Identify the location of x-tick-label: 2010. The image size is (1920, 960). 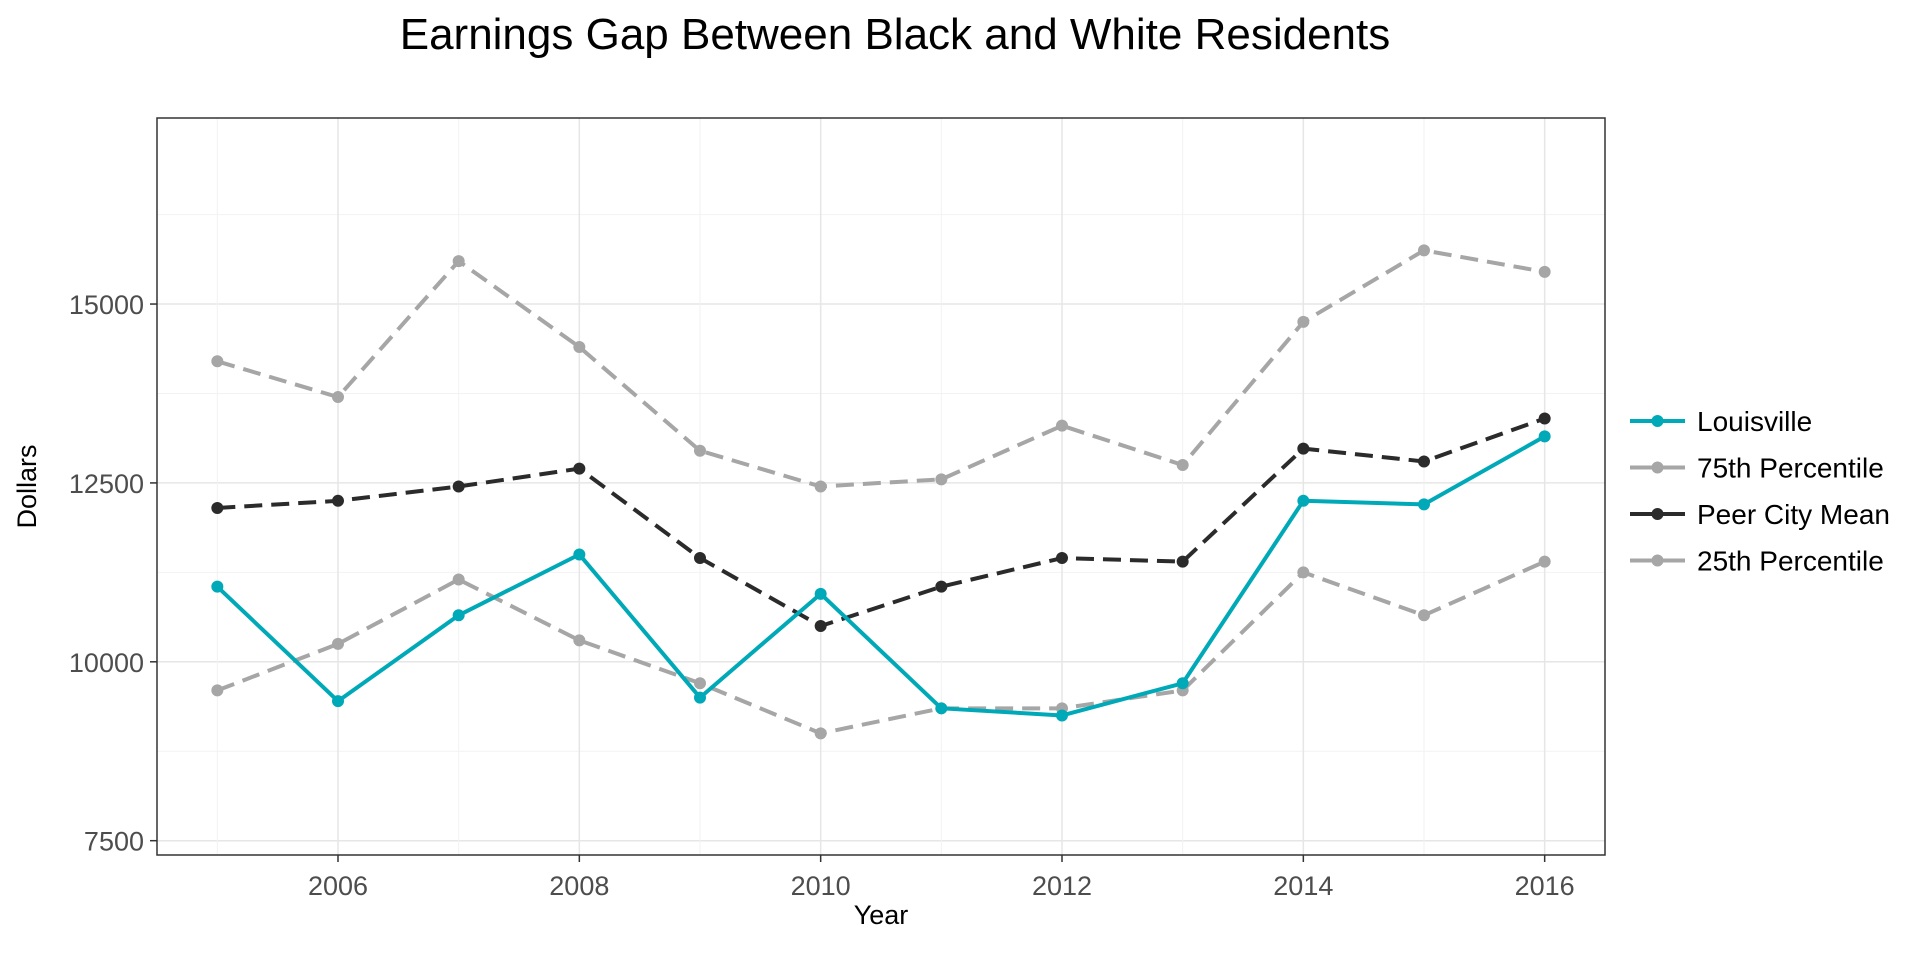
(821, 886).